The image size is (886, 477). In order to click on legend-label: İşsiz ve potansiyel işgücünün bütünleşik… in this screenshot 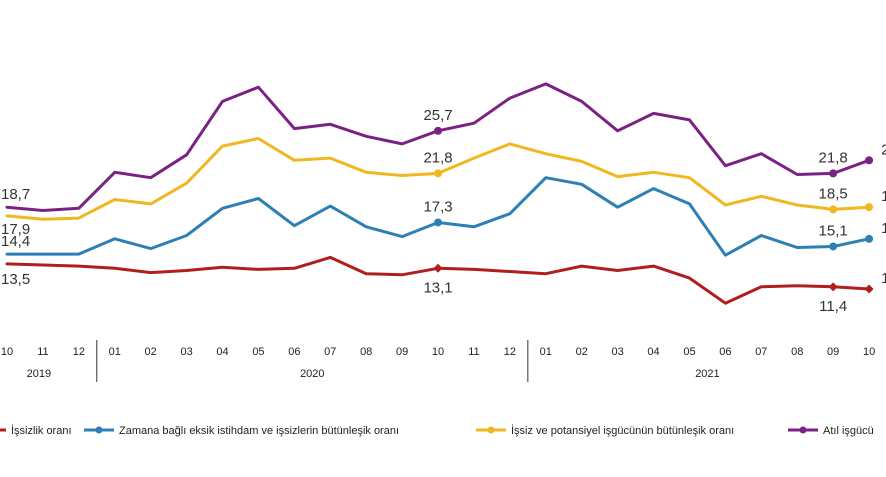, I will do `click(622, 430)`.